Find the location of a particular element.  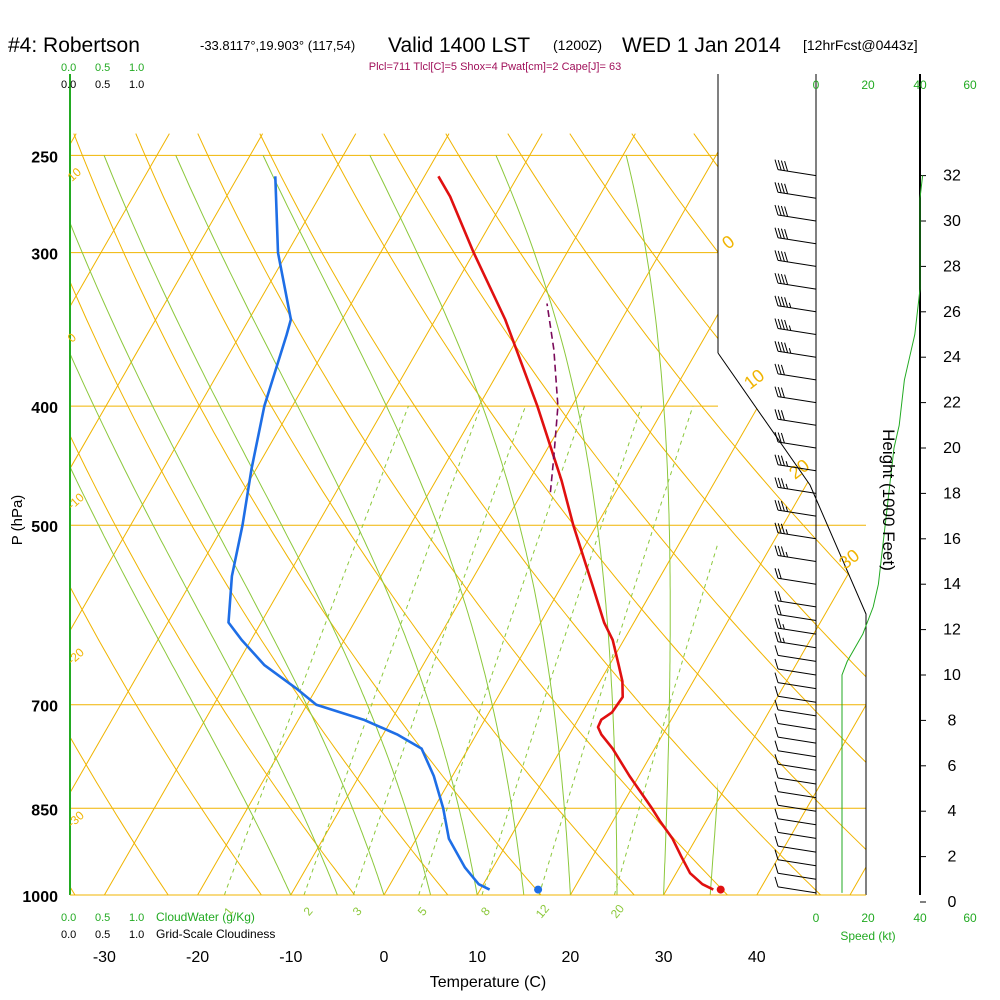

cloud-top-green-2: 1.0 is located at coordinates (136, 68).